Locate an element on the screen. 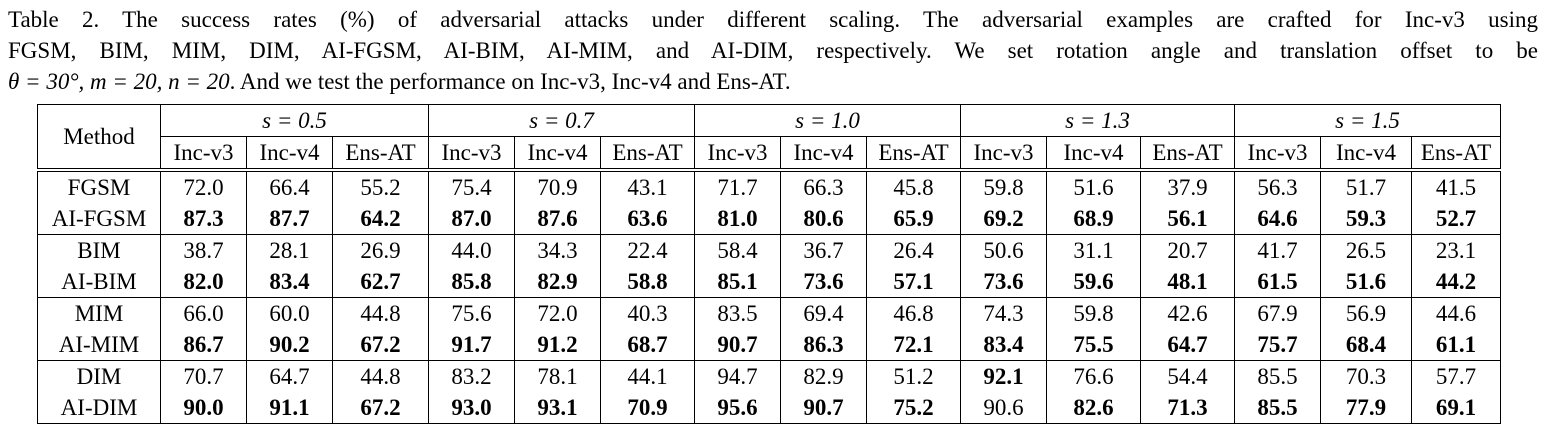 The image size is (1542, 432). value-cell: 83.2 is located at coordinates (471, 376).